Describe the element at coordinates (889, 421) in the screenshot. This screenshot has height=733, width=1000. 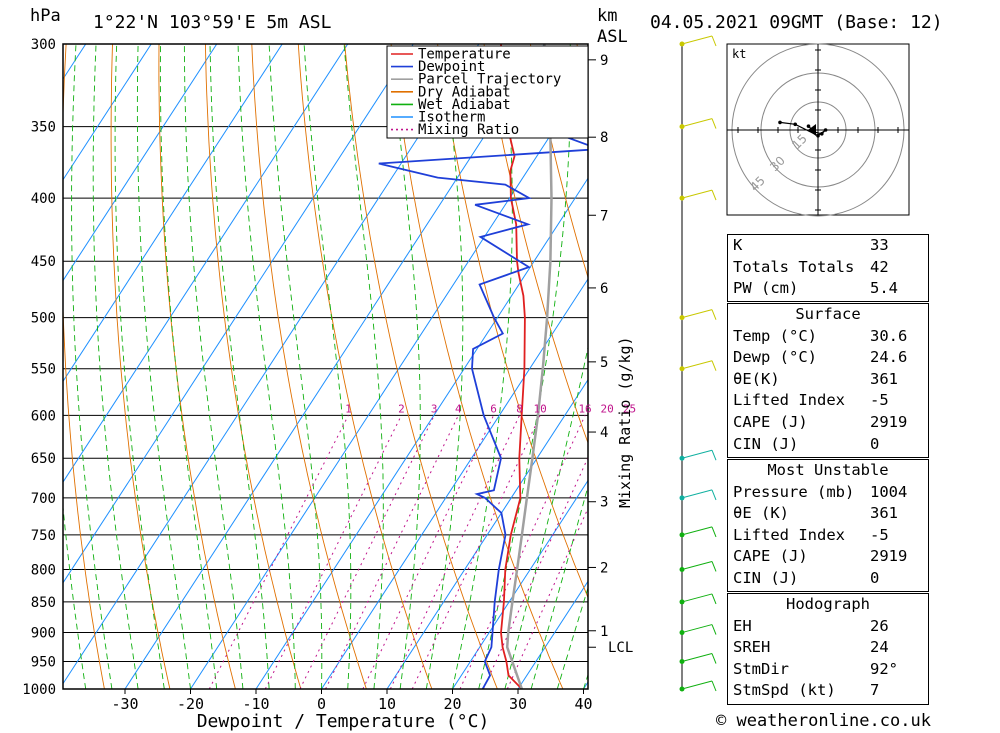
I see `surface-value: 2919` at that location.